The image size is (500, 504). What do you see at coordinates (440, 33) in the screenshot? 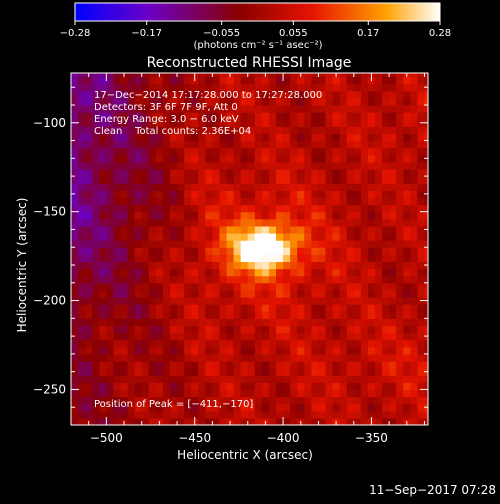
I see `colorbar-tick-label: 0.28` at bounding box center [440, 33].